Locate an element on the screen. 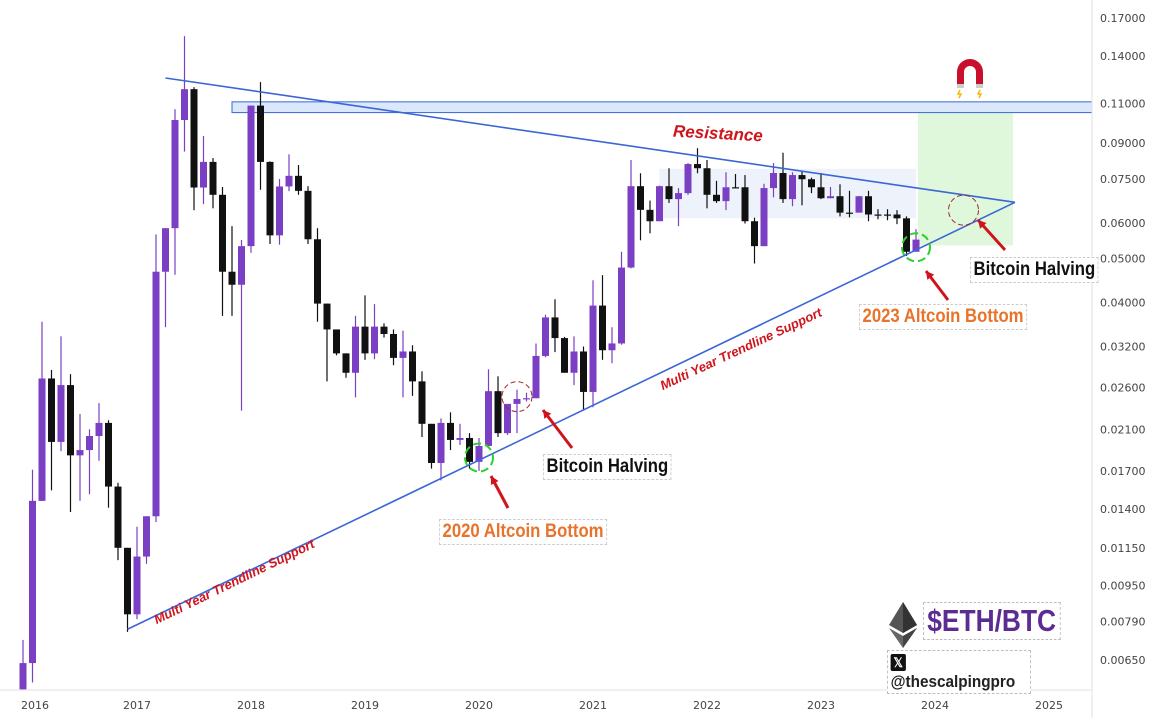  price-tick-label: 0.00790 is located at coordinates (1123, 622).